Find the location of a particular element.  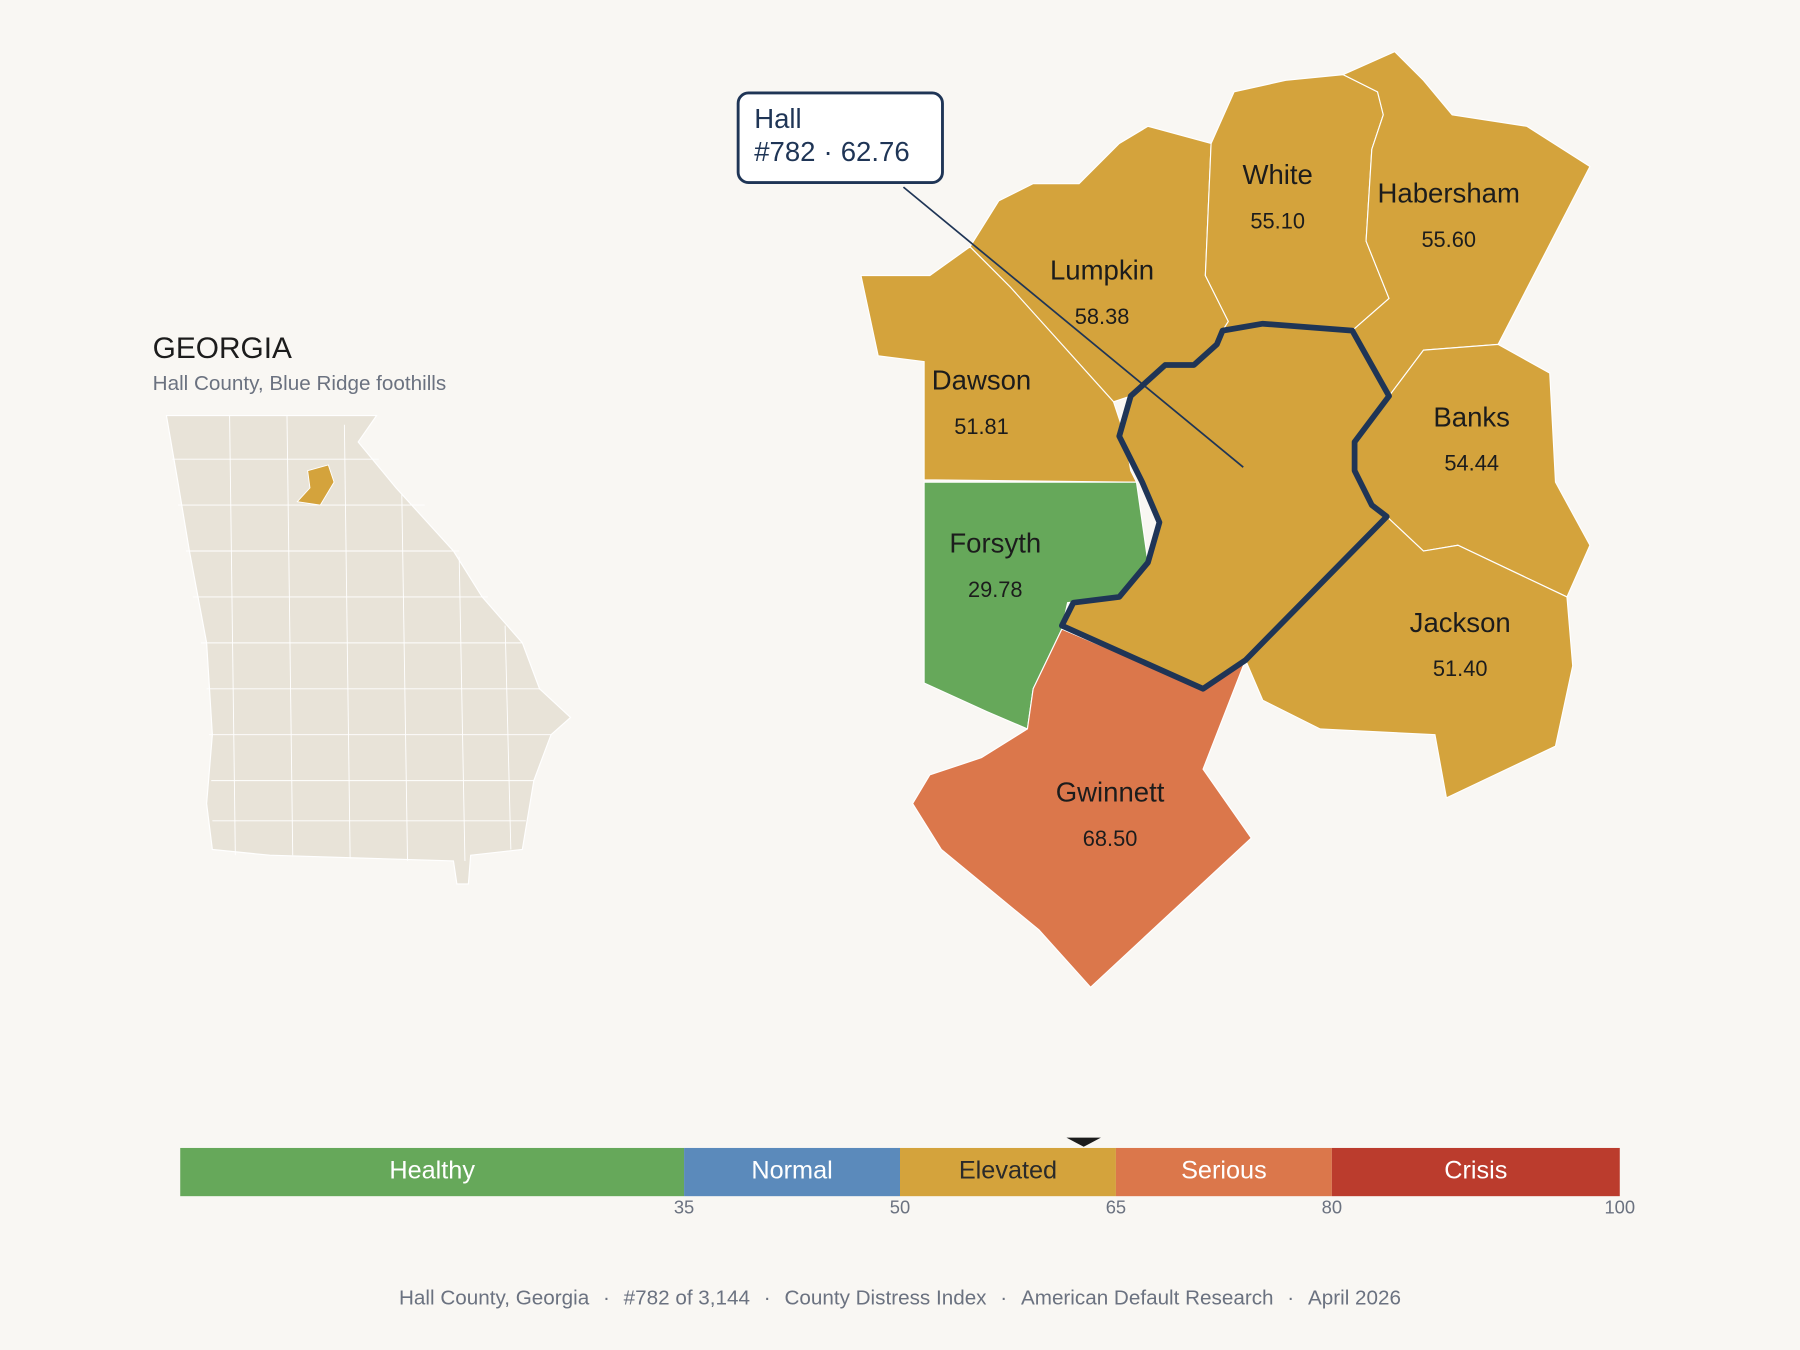

legend-tick-label: 80 is located at coordinates (1332, 1207).